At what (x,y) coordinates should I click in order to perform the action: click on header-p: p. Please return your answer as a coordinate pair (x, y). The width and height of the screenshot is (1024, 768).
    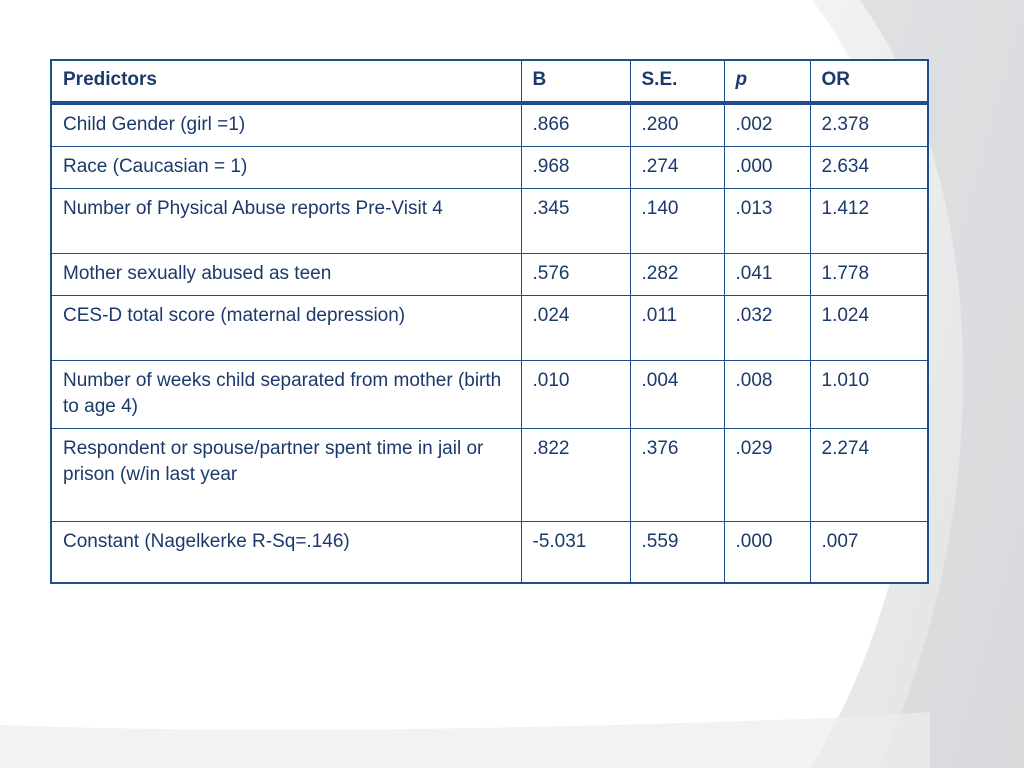
    Looking at the image, I should click on (767, 82).